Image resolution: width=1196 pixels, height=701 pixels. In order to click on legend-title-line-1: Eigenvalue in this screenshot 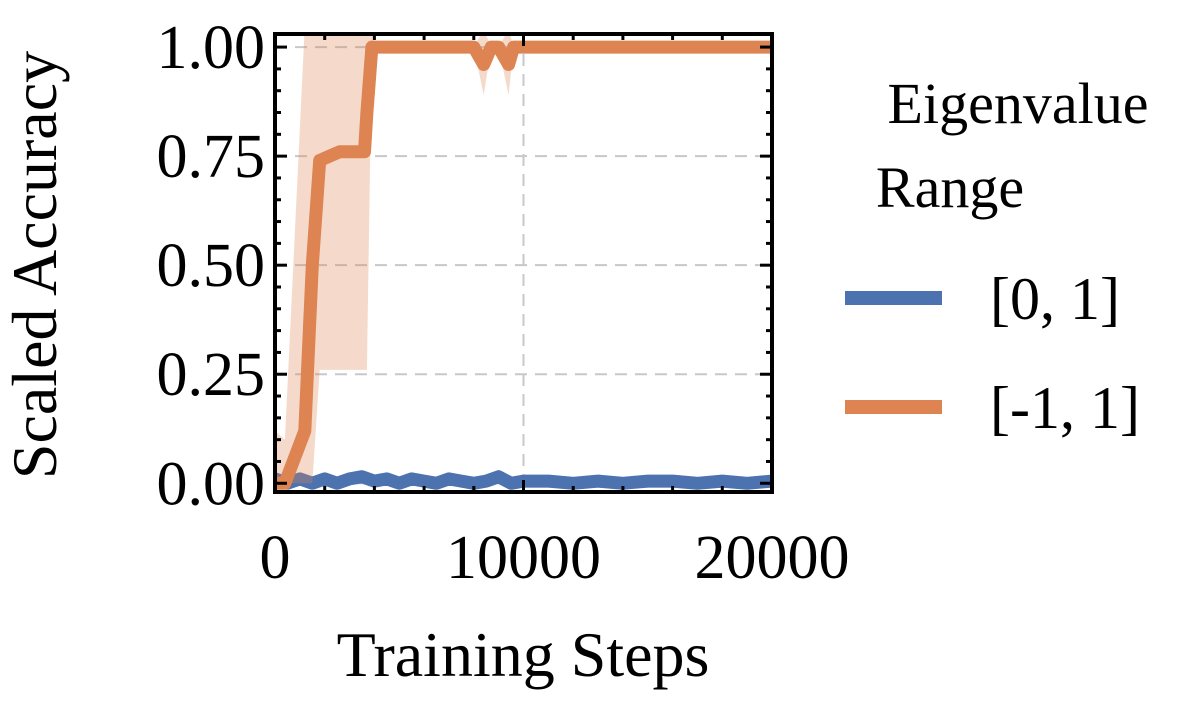, I will do `click(1018, 103)`.